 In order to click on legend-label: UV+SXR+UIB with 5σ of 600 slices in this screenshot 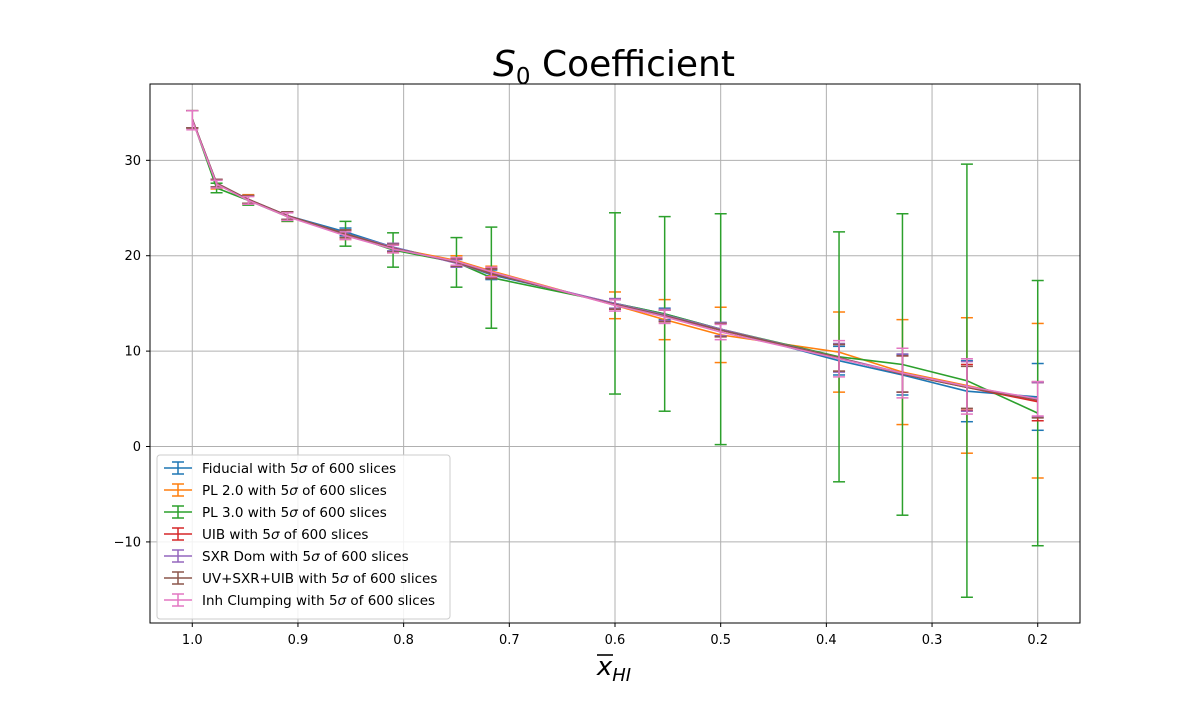, I will do `click(319, 579)`.